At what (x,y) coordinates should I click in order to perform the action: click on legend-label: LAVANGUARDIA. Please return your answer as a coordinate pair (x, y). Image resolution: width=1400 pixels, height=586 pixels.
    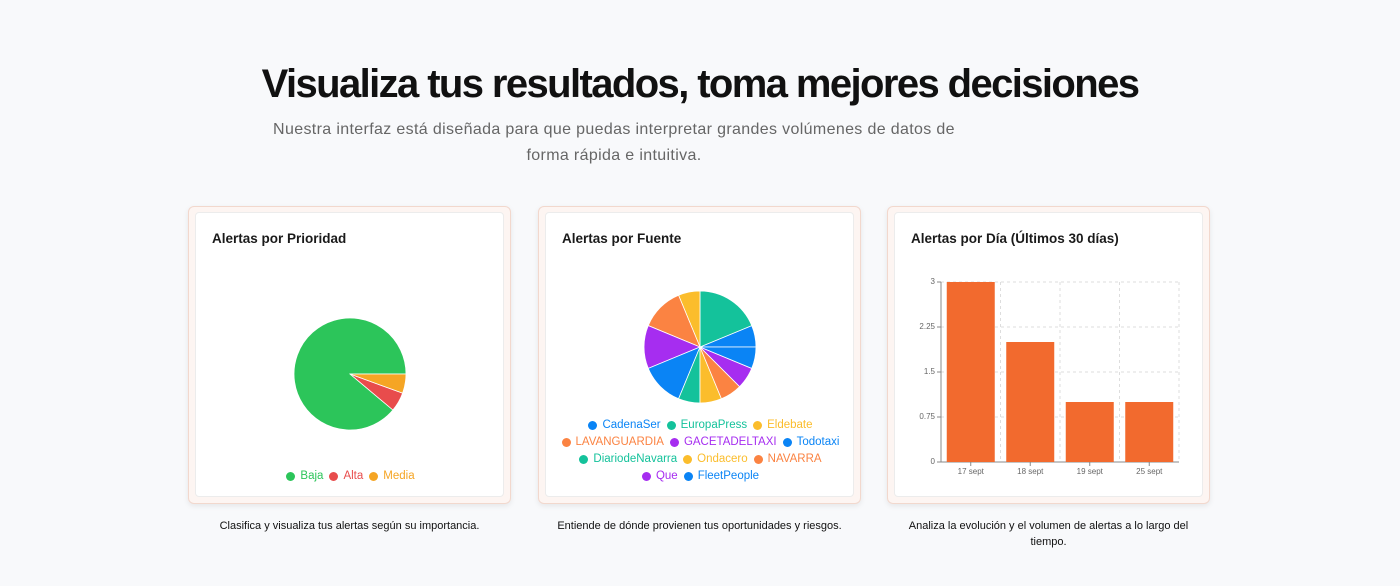
    Looking at the image, I should click on (619, 442).